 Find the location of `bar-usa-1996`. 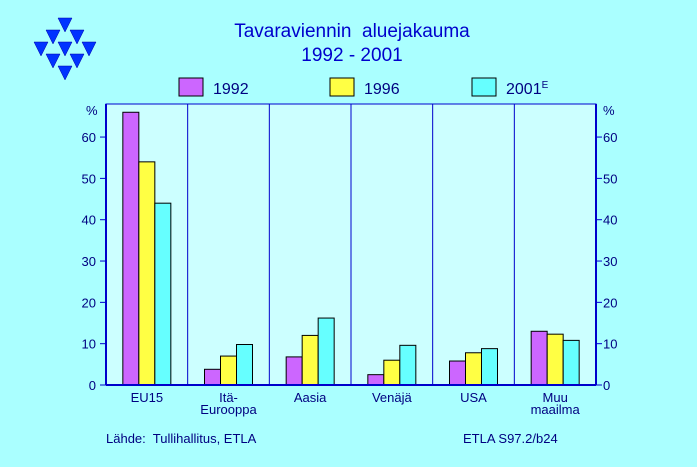

bar-usa-1996 is located at coordinates (473, 369).